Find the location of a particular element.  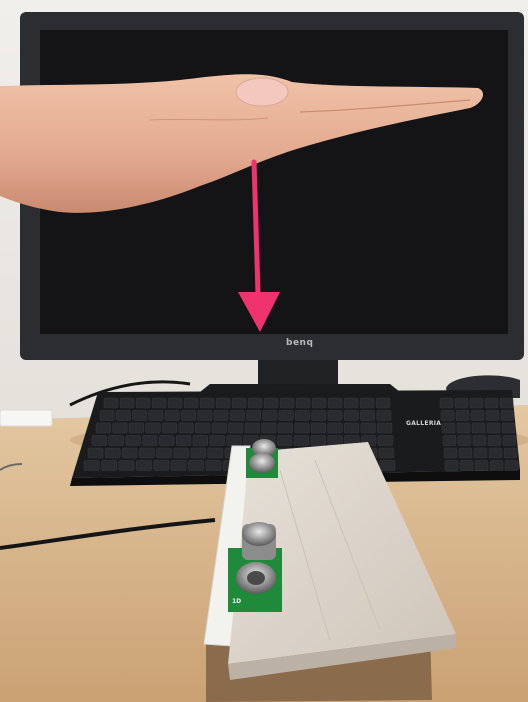

wooden-board is located at coordinates (342, 553).